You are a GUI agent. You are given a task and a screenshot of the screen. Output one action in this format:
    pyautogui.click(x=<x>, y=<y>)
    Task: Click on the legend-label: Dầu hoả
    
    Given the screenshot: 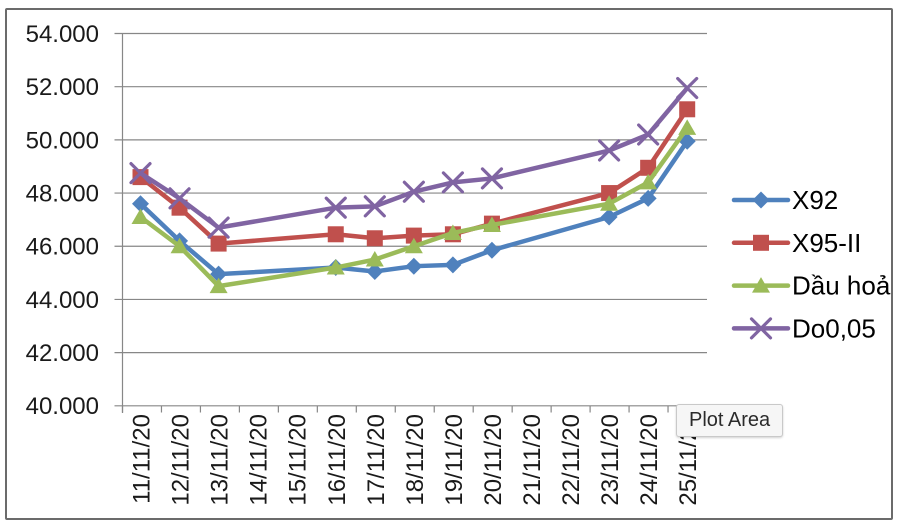 What is the action you would take?
    pyautogui.click(x=841, y=286)
    